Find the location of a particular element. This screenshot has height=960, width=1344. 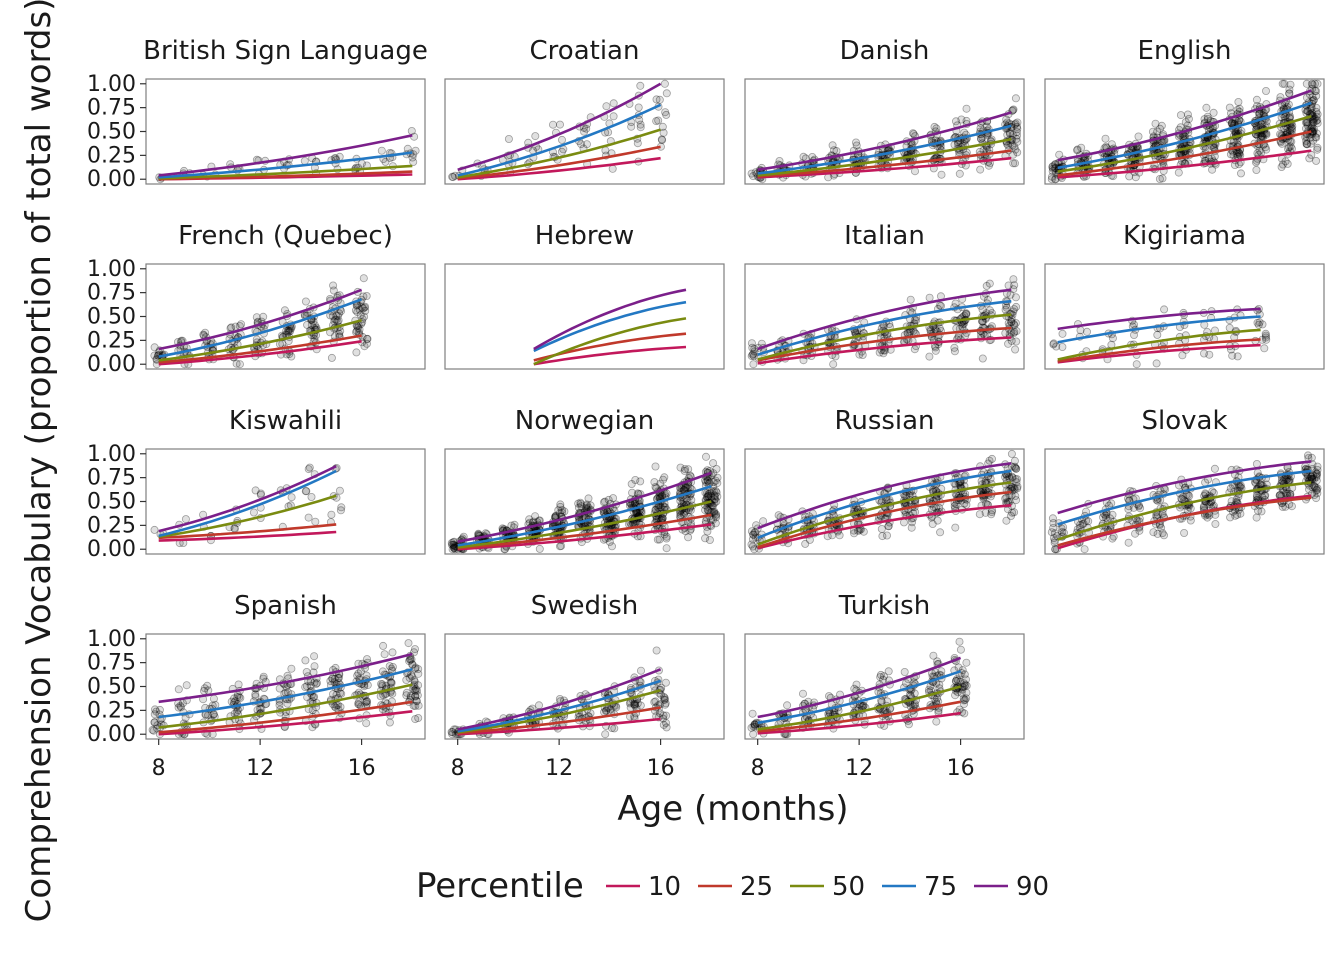

panel-english: English is located at coordinates (1184, 110).